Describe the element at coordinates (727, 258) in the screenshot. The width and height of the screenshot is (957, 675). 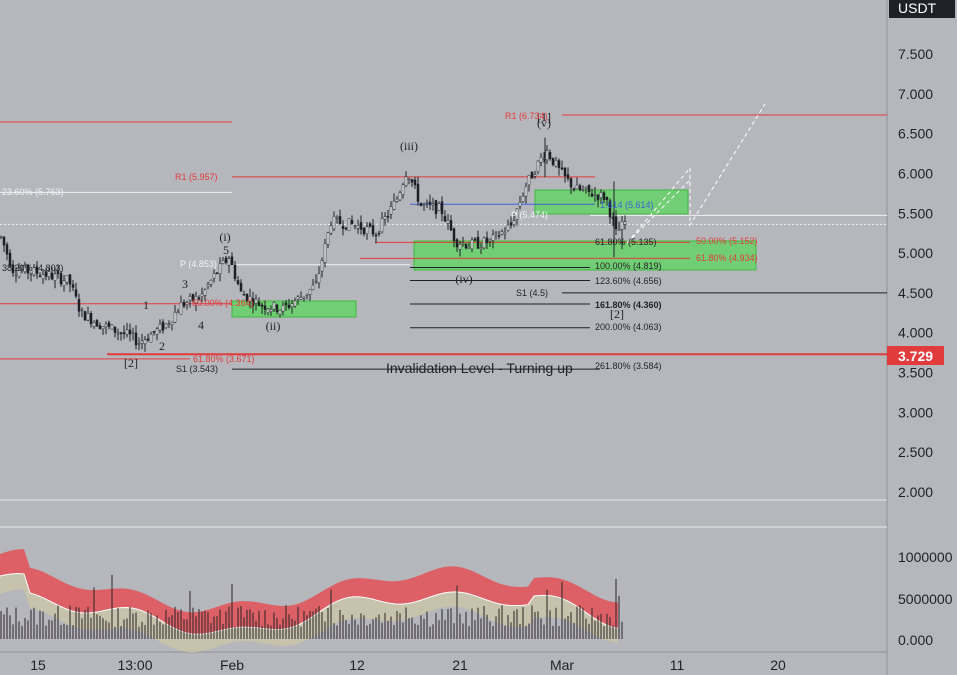
I see `level-label: 61.80% (4.934)` at that location.